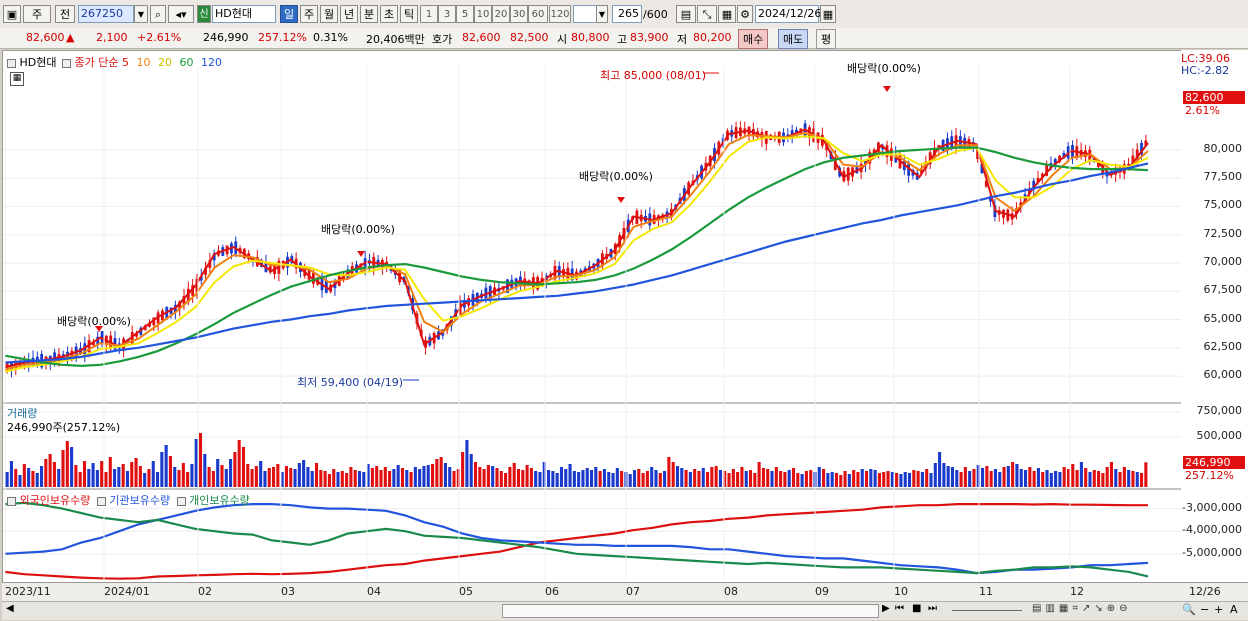 This screenshot has width=1248, height=621. I want to click on count-max-label: /600, so click(655, 14).